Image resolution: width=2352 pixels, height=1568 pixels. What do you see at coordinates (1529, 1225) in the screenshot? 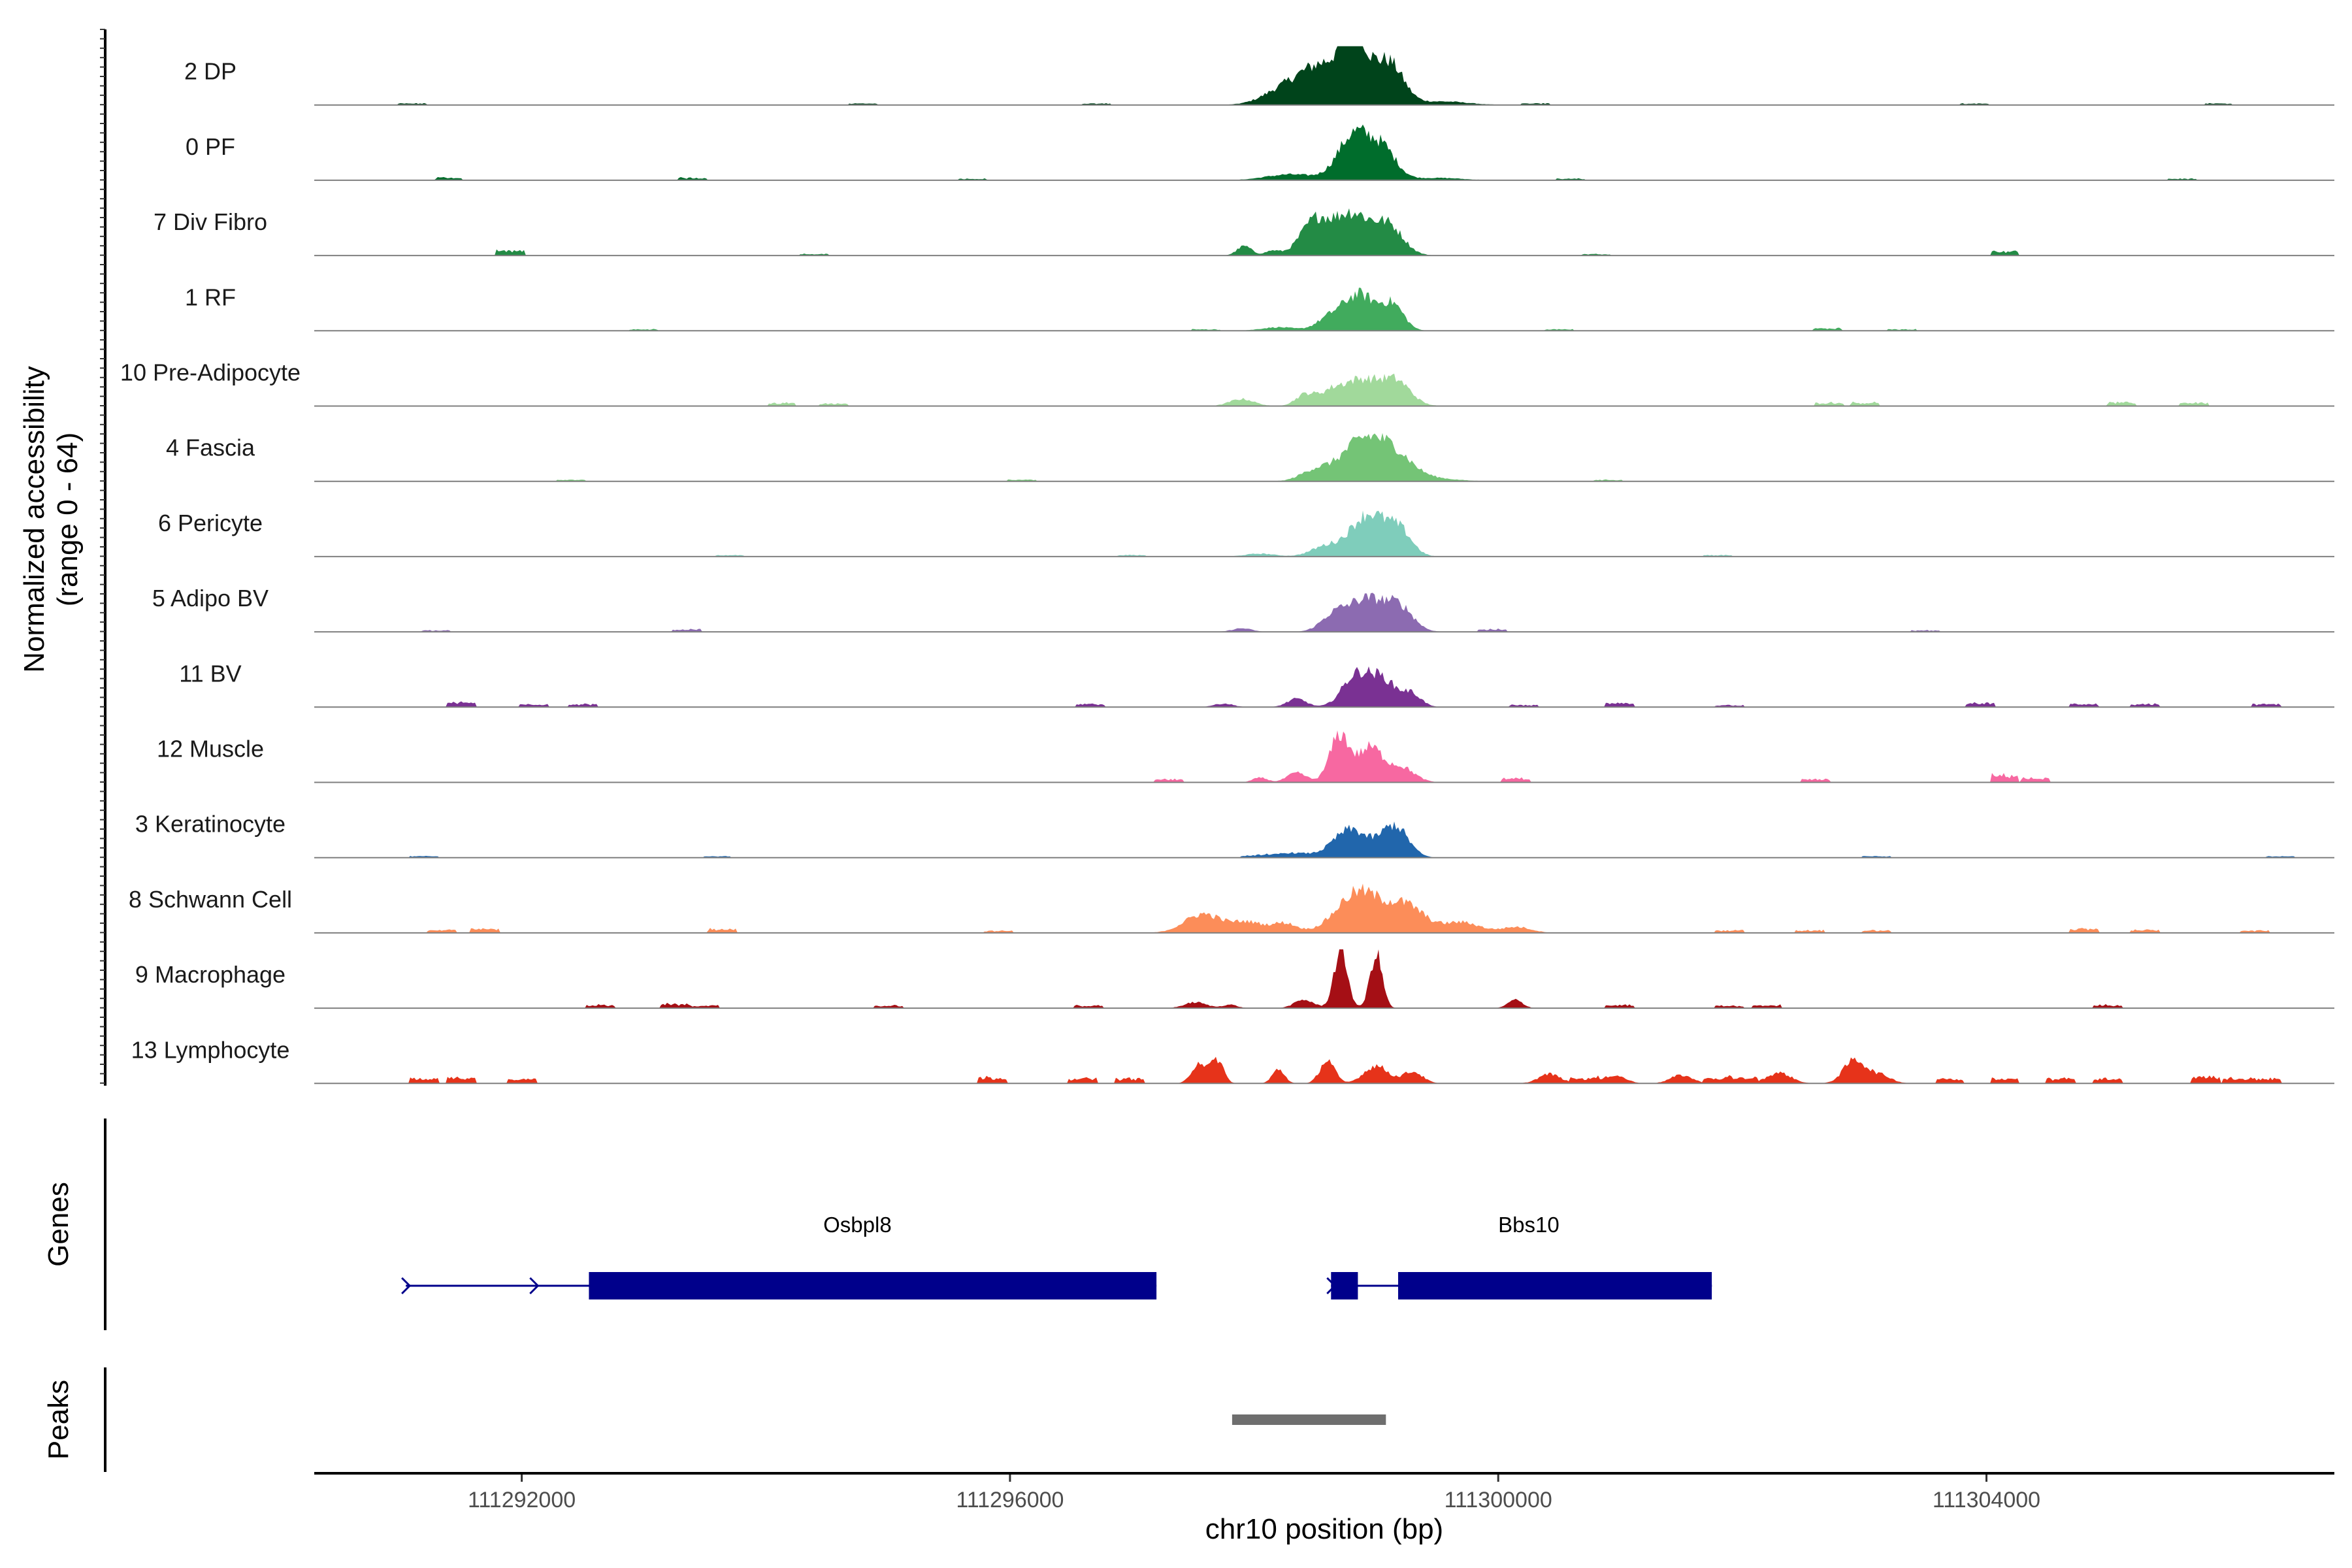
I see `gene-label: Bbs10` at bounding box center [1529, 1225].